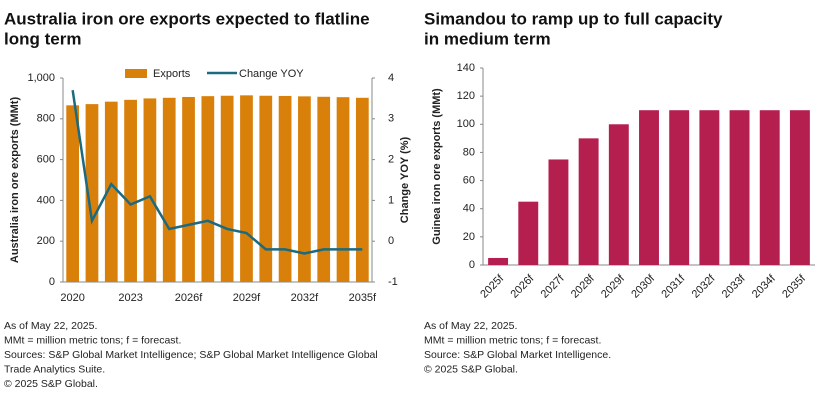 The height and width of the screenshot is (401, 840). Describe the element at coordinates (553, 286) in the screenshot. I see `x-tick-label: 2027f` at that location.